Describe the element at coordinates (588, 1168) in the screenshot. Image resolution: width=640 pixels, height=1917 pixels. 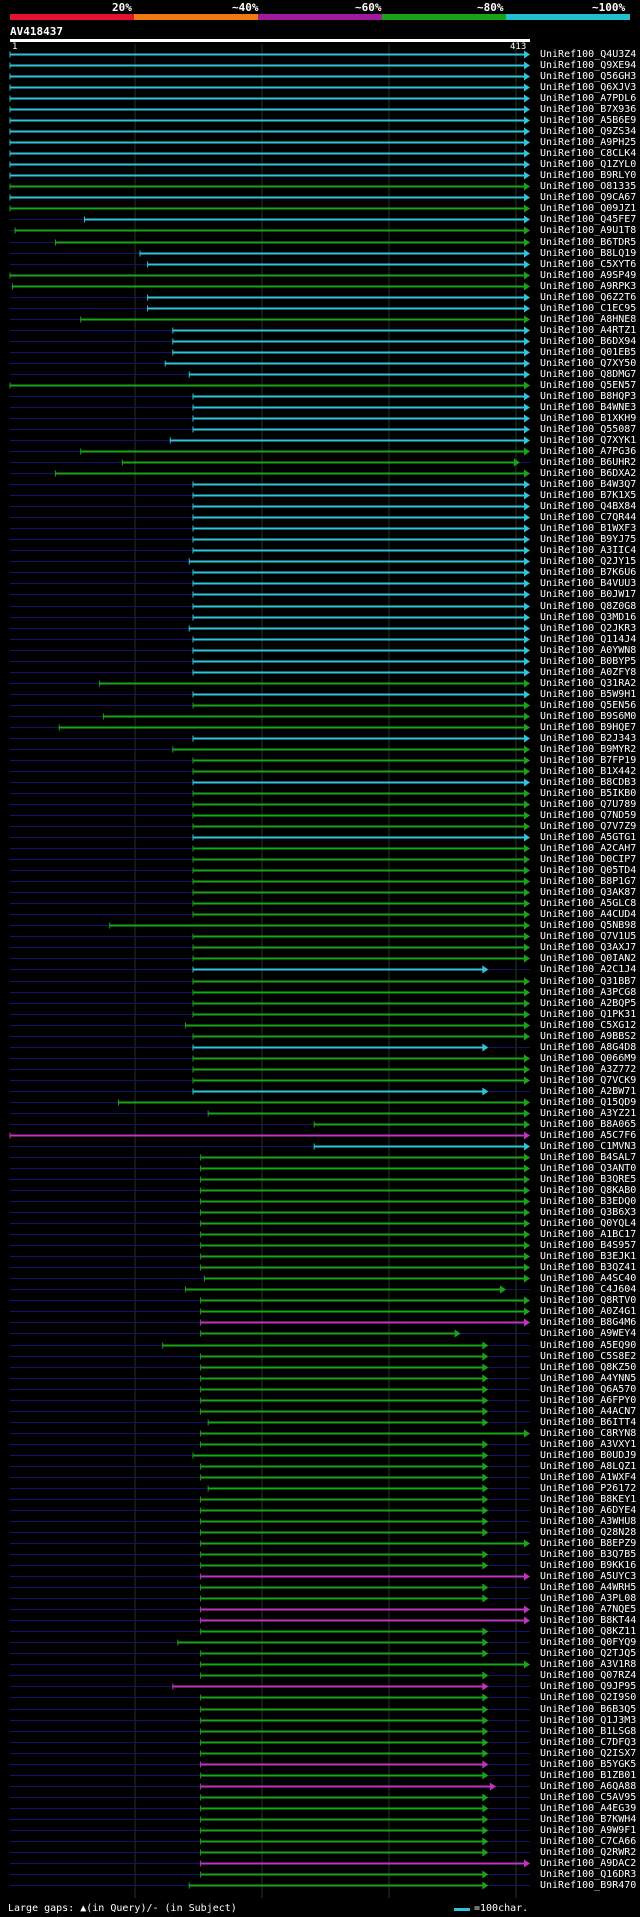
I see `hit-label: UniRef100_Q3ANT0` at that location.